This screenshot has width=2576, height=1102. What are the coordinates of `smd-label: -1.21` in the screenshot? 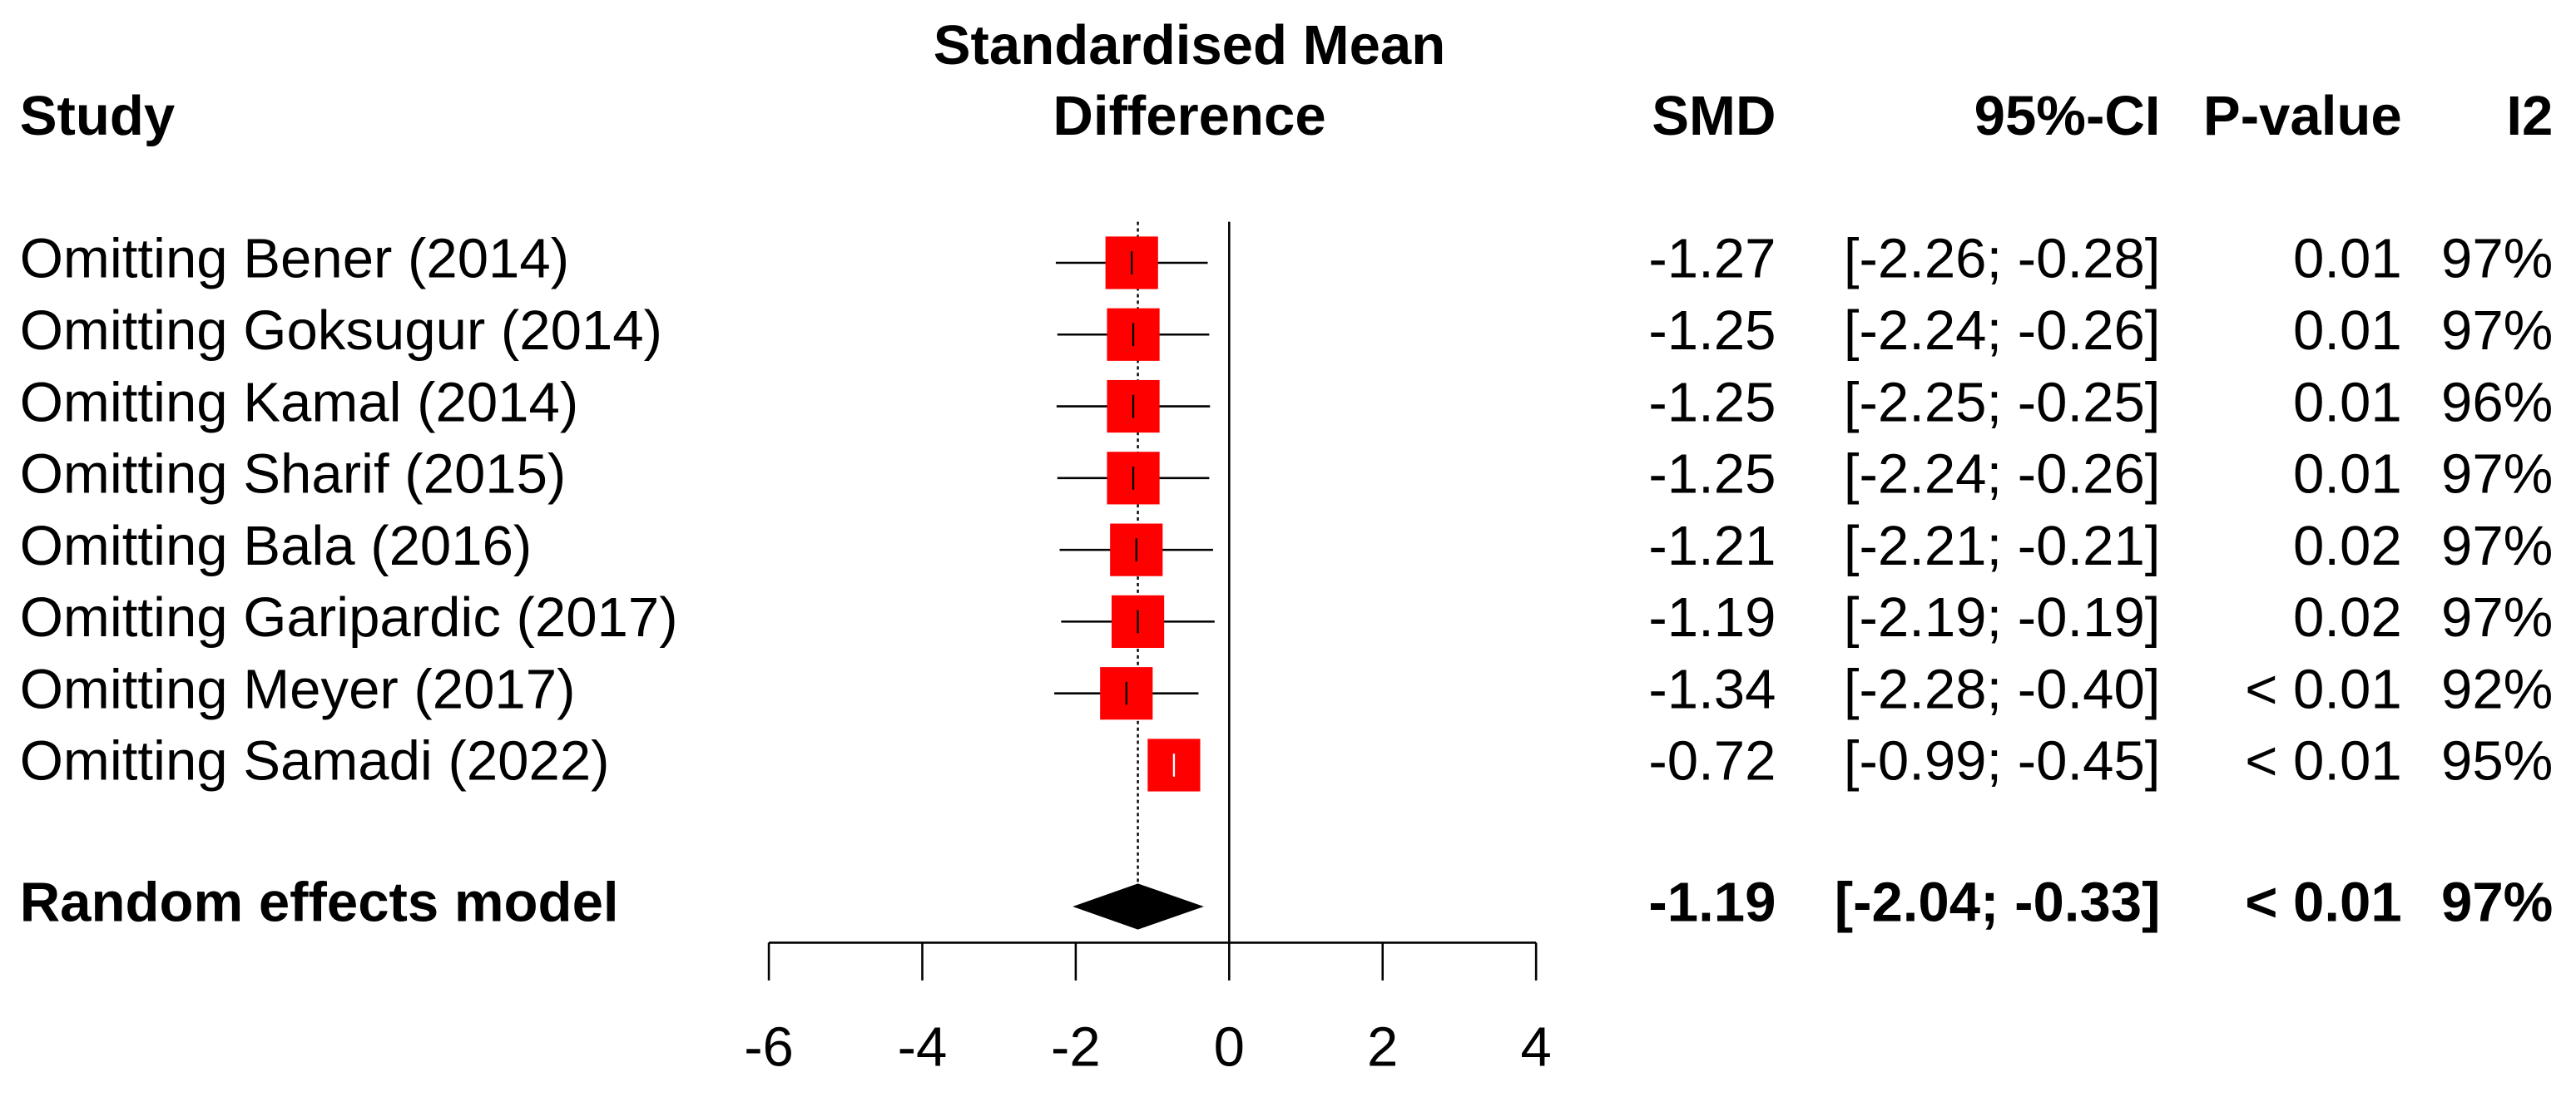 It's located at (1712, 546).